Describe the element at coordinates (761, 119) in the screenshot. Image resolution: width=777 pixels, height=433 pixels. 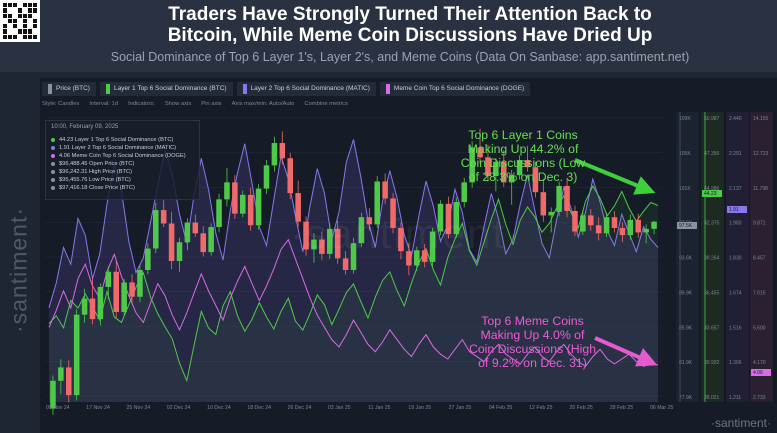
I see `axis-tick-label: 14.155` at that location.